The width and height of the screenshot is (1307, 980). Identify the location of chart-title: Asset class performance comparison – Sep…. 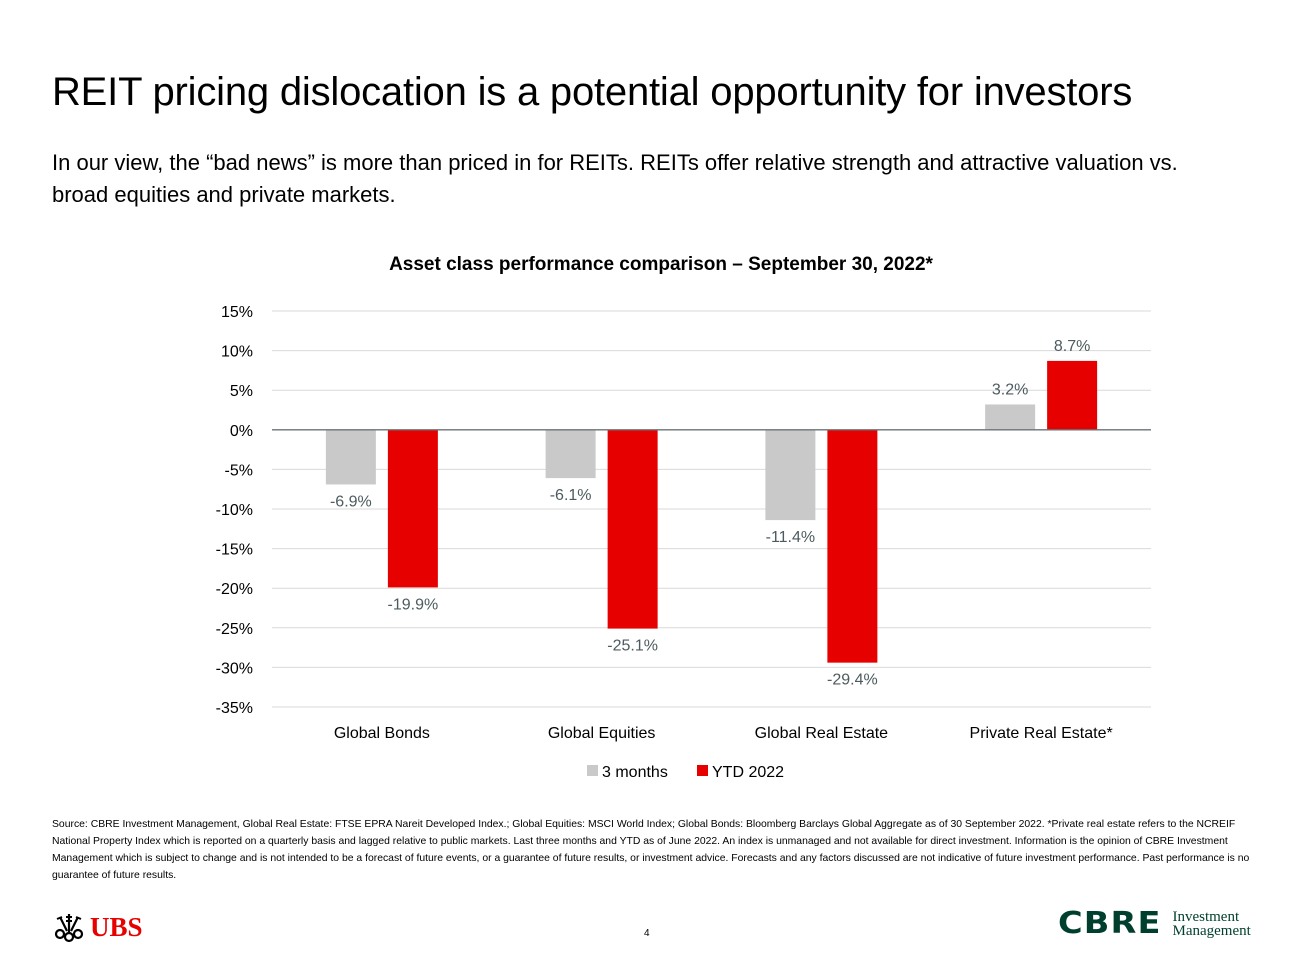
(661, 264).